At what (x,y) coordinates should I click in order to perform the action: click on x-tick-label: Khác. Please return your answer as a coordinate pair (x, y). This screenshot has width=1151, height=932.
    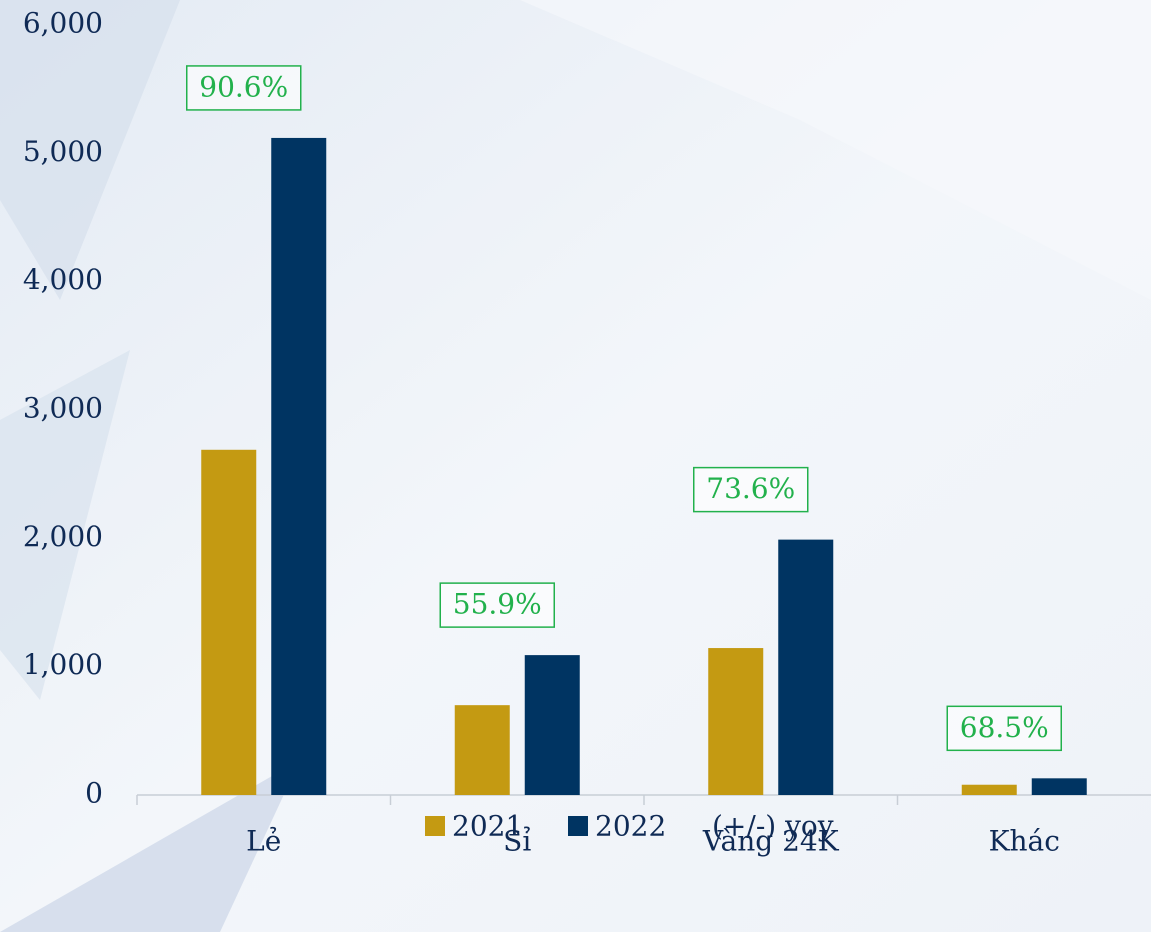
    Looking at the image, I should click on (1024, 841).